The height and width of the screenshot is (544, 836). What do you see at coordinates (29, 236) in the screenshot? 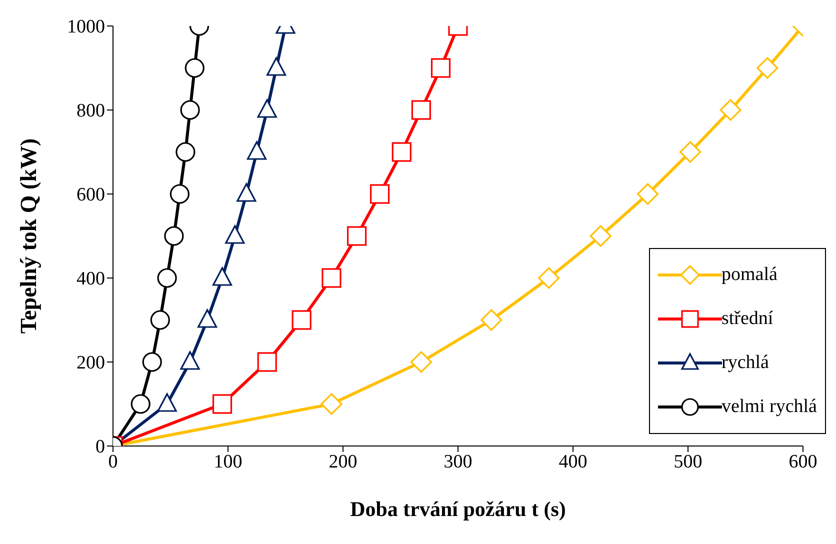
I see `y-axis-title: Tepelný tok Q (kW)` at bounding box center [29, 236].